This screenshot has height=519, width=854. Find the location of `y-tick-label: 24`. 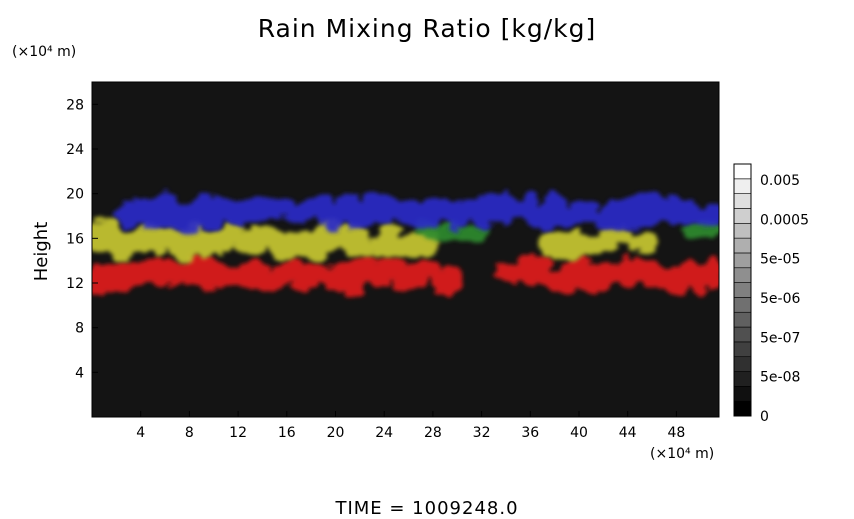

y-tick-label: 24 is located at coordinates (75, 150).